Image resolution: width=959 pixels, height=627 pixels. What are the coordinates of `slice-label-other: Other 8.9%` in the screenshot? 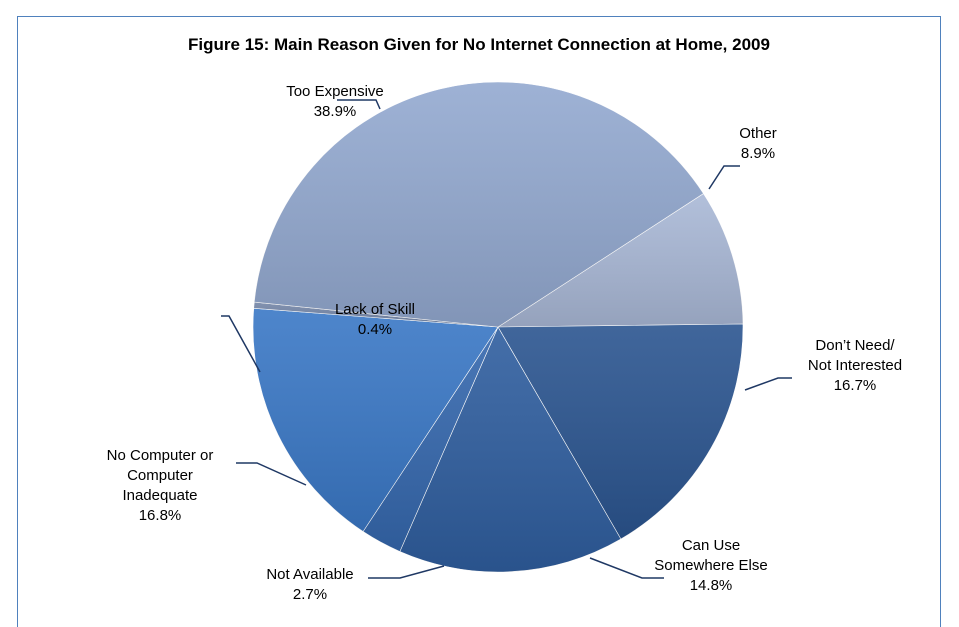 It's located at (758, 144).